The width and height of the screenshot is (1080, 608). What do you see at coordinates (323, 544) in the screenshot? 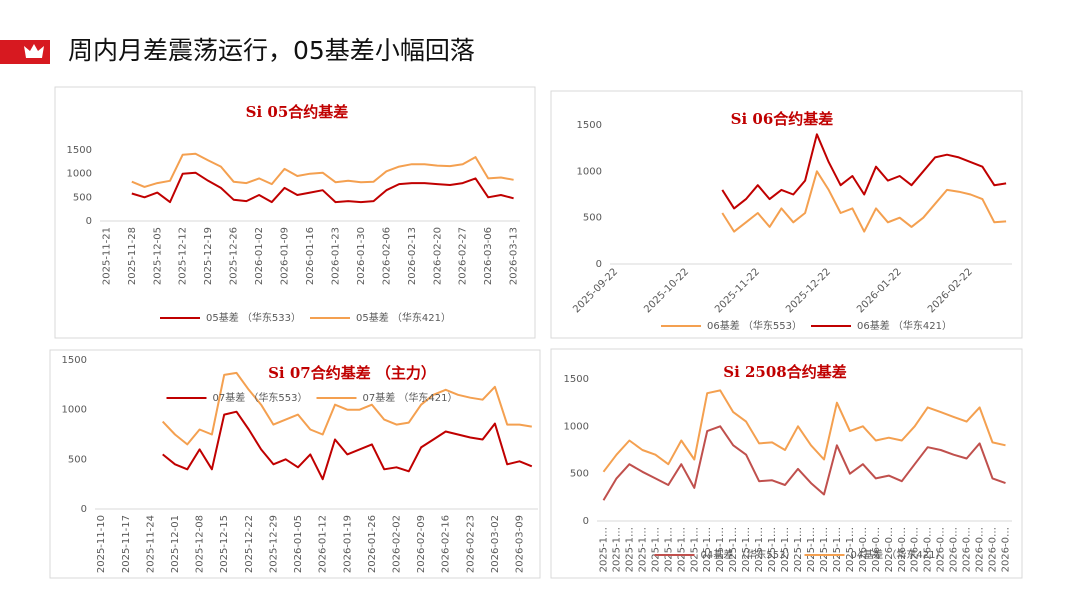
I see `x-tick-label: 2026-01-12` at bounding box center [323, 544].